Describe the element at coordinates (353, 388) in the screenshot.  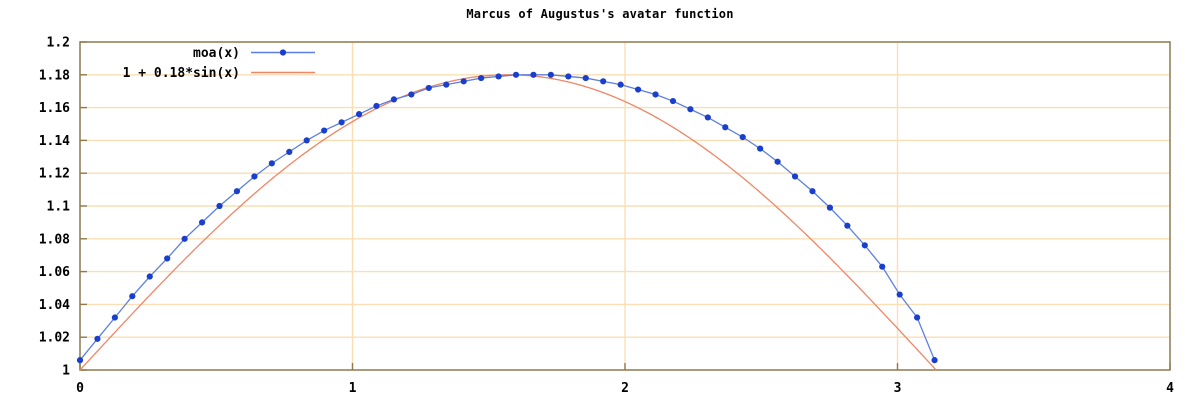
I see `x-tick-label: 1` at that location.